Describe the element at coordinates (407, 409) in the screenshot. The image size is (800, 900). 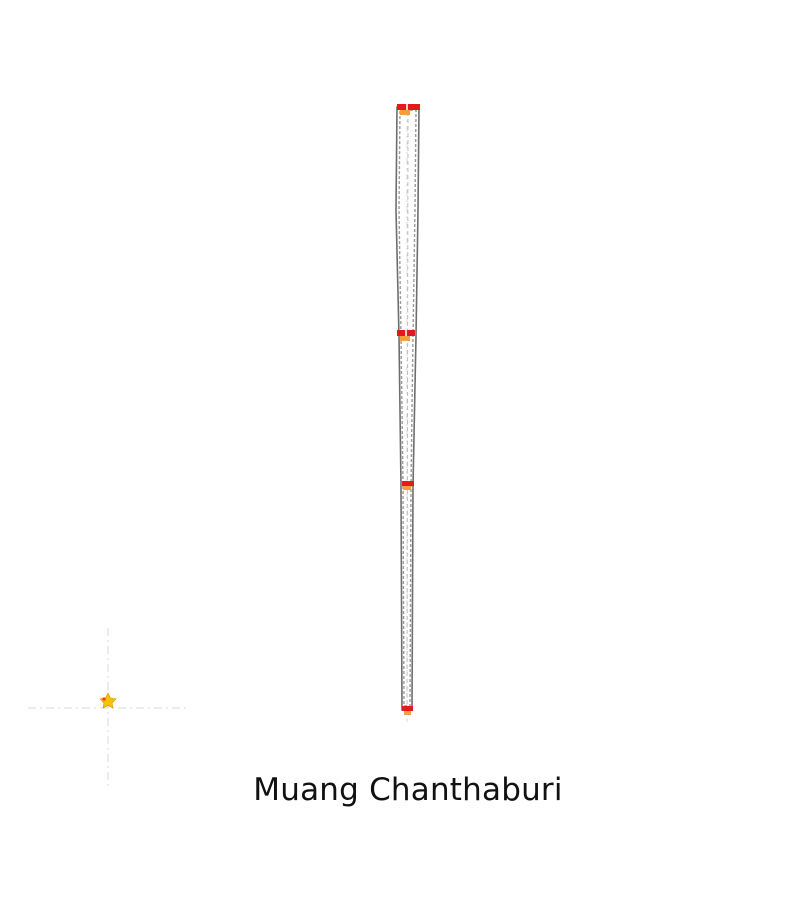
I see `route-center-line` at that location.